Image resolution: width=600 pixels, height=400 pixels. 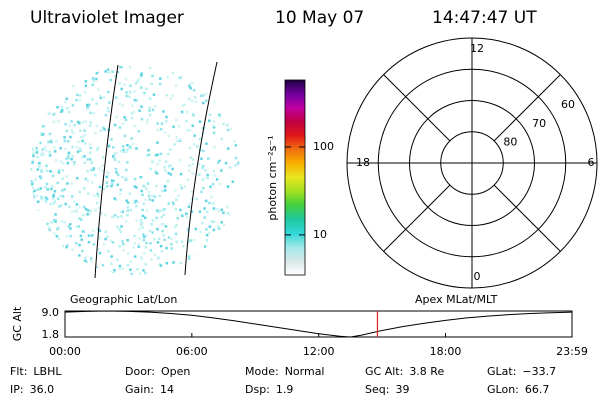 I want to click on polar-spoke, so click(x=417, y=218).